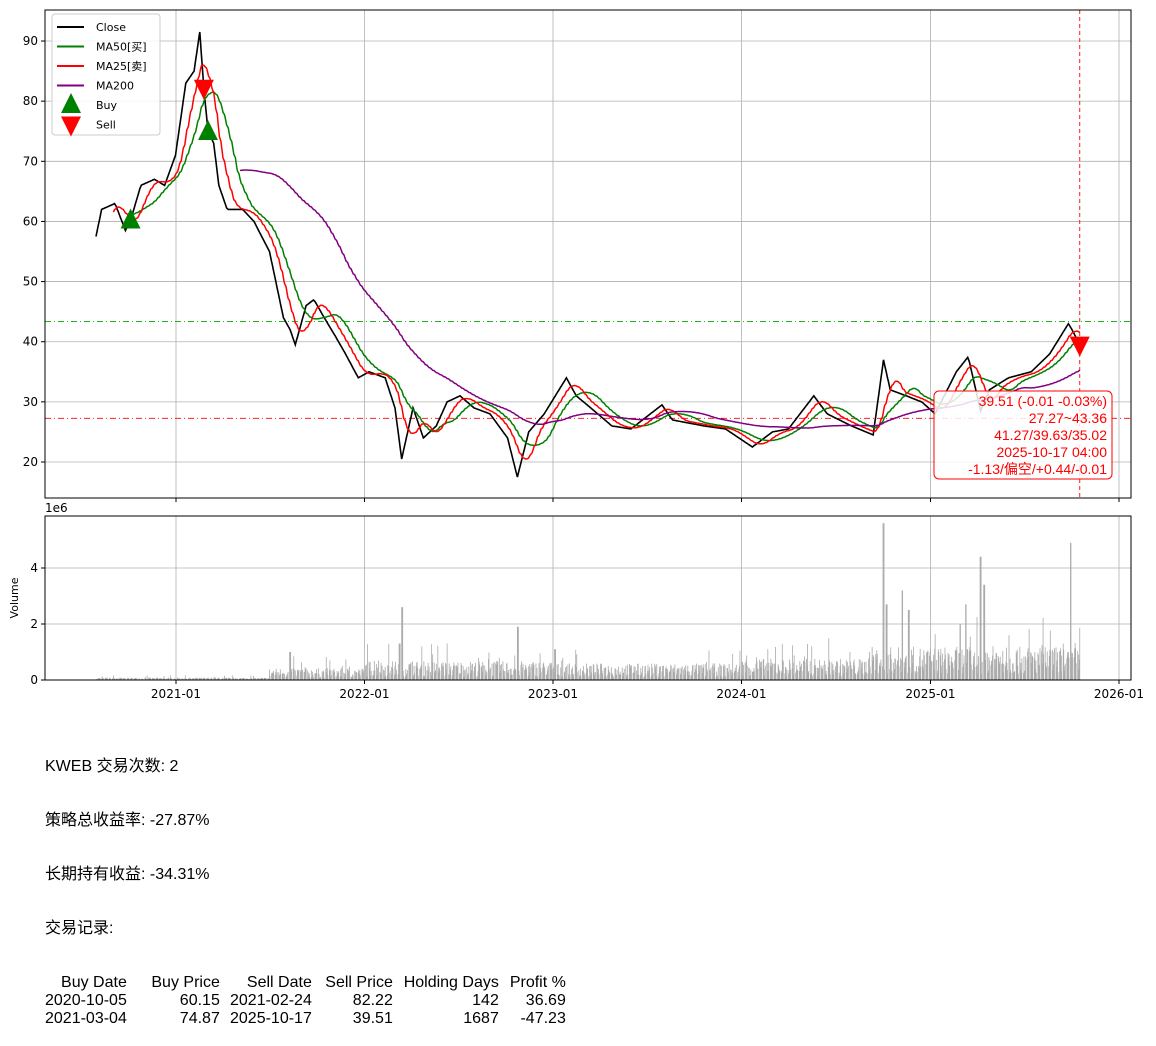 The image size is (1156, 1046). I want to click on volume-grid, so click(588, 598).